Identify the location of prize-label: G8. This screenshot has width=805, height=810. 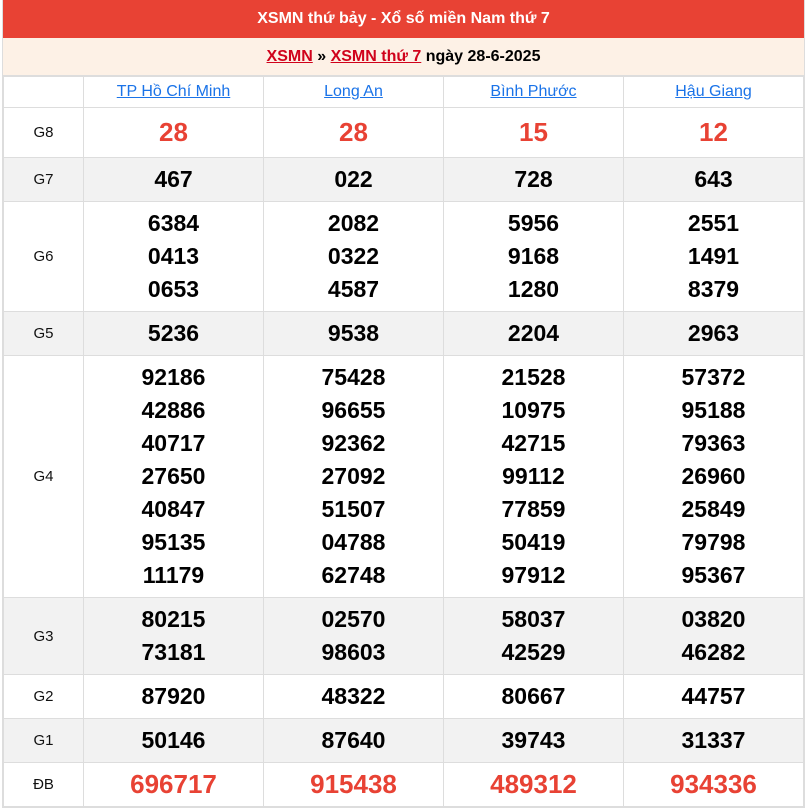
(43, 132).